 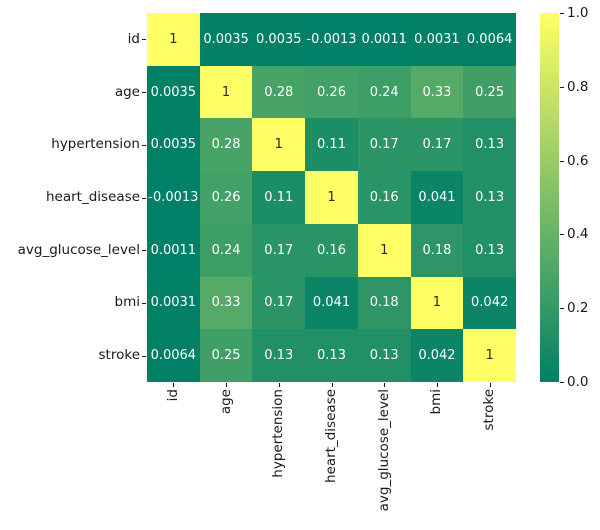 What do you see at coordinates (578, 160) in the screenshot?
I see `colorbar-tick-label: 0.6` at bounding box center [578, 160].